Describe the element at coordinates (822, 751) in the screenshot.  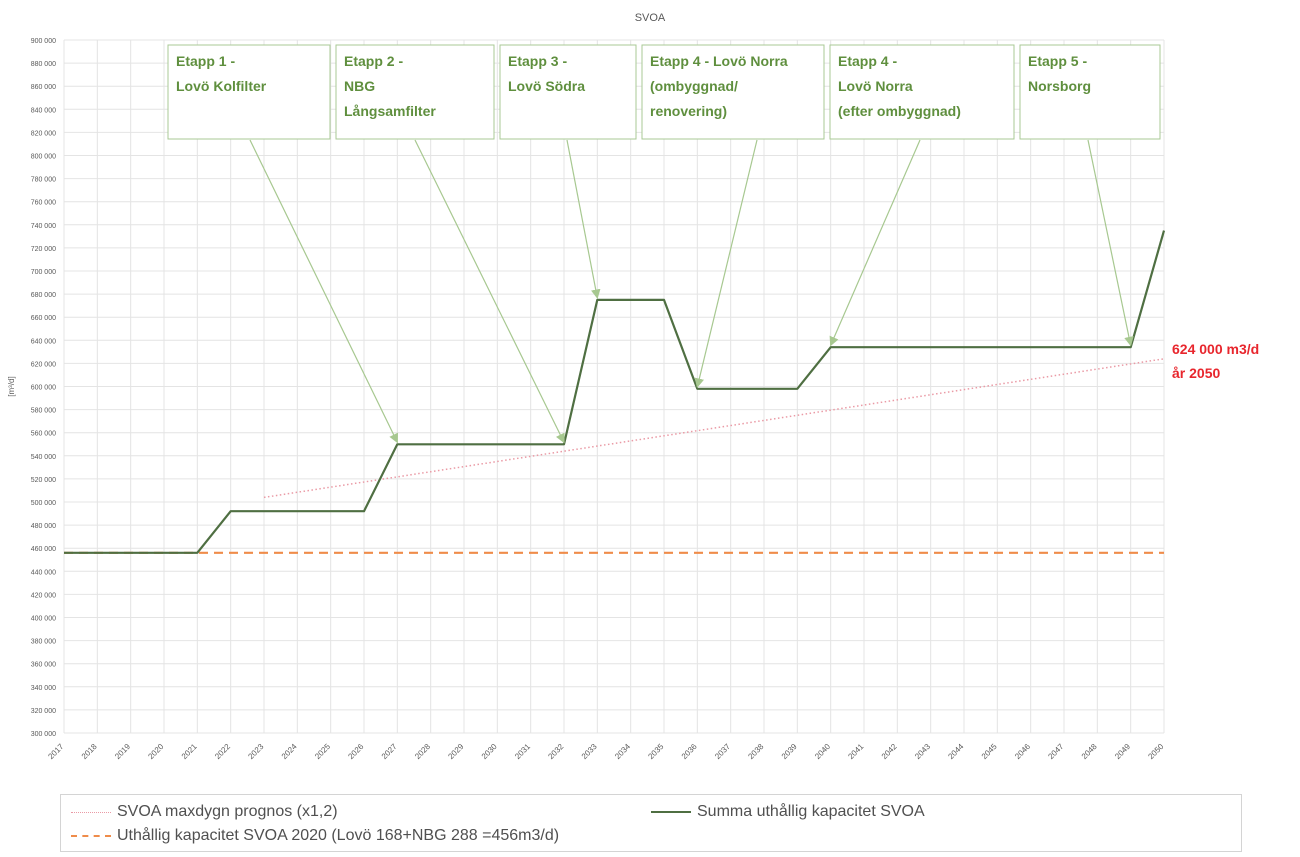
I see `x-tick-label: 2040` at that location.